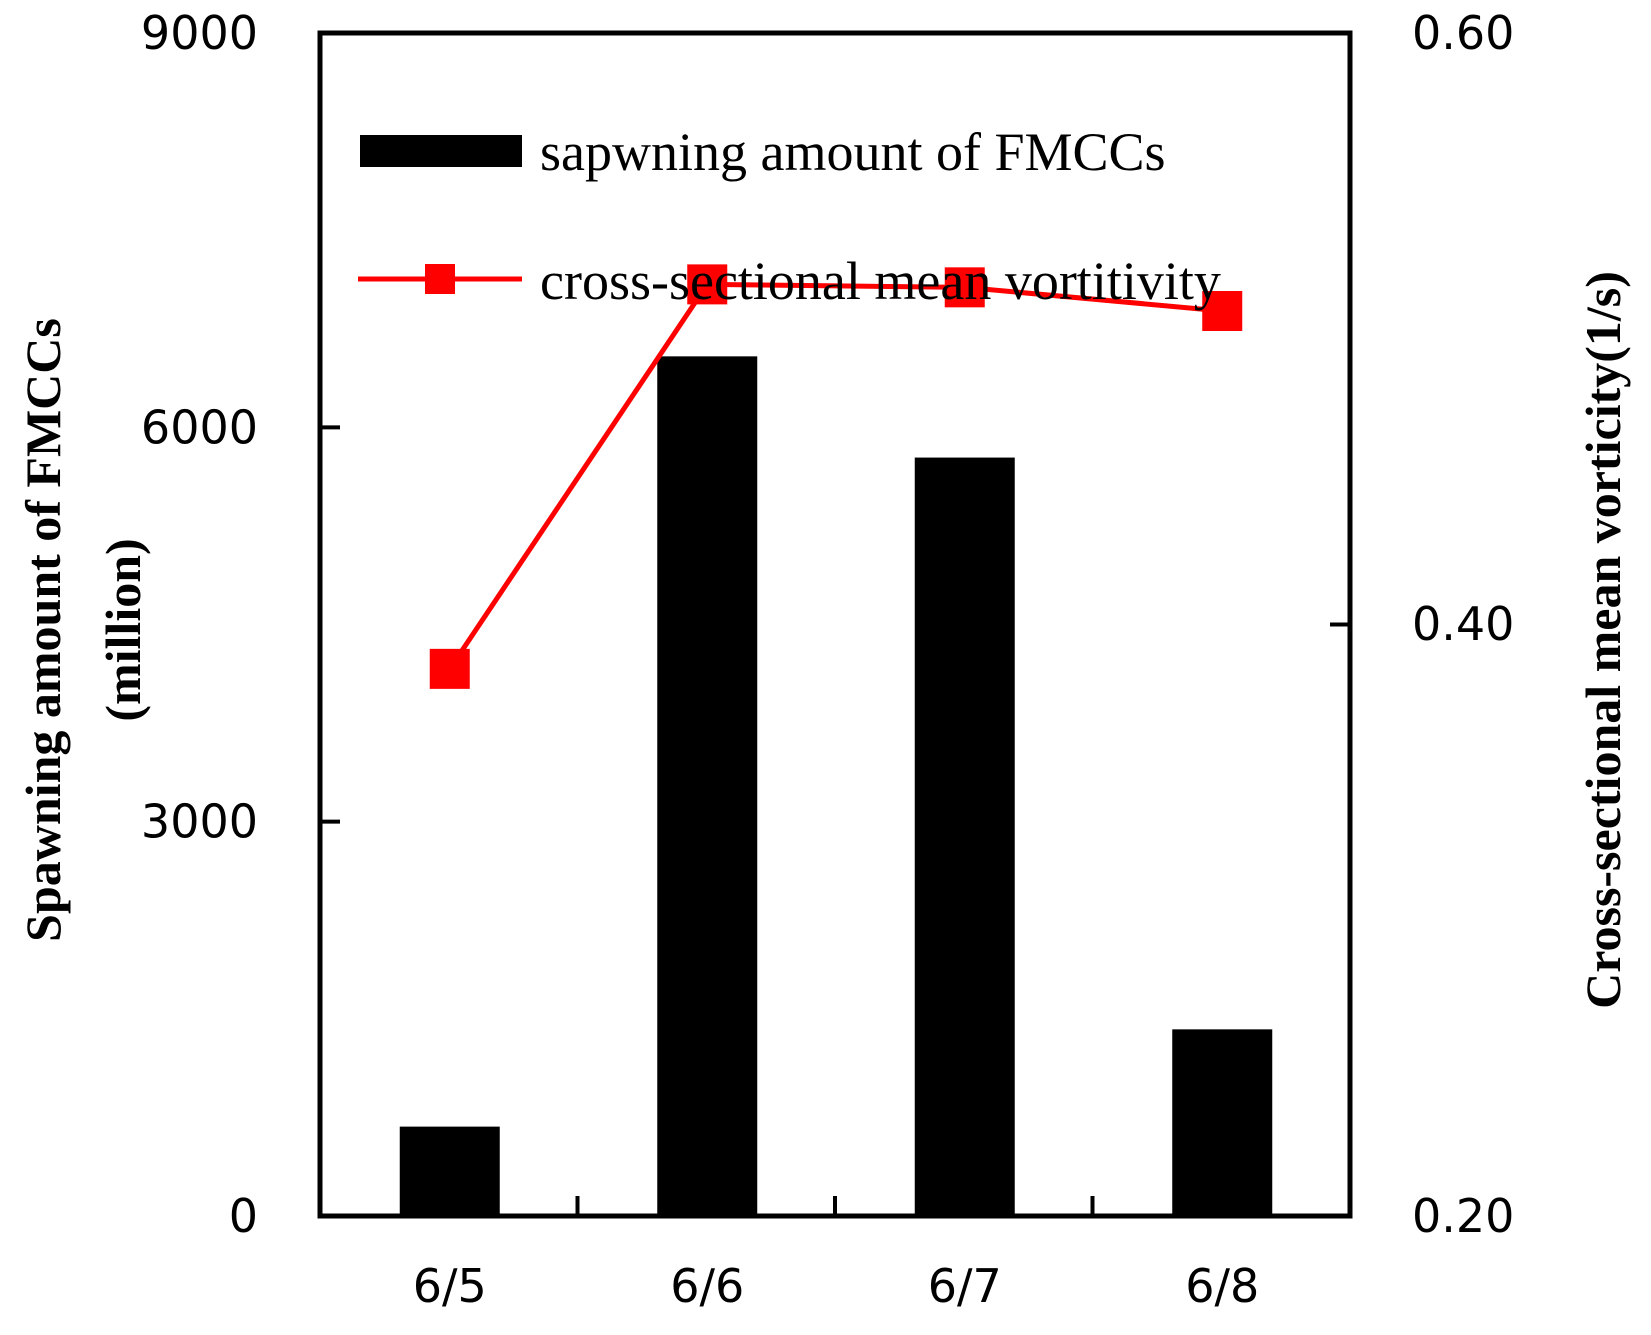 Image resolution: width=1651 pixels, height=1335 pixels. I want to click on vorticity-line, so click(835, 476).